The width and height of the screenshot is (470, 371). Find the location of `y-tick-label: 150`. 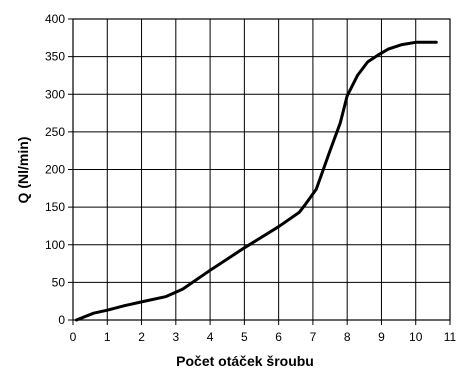

y-tick-label: 150 is located at coordinates (55, 207).